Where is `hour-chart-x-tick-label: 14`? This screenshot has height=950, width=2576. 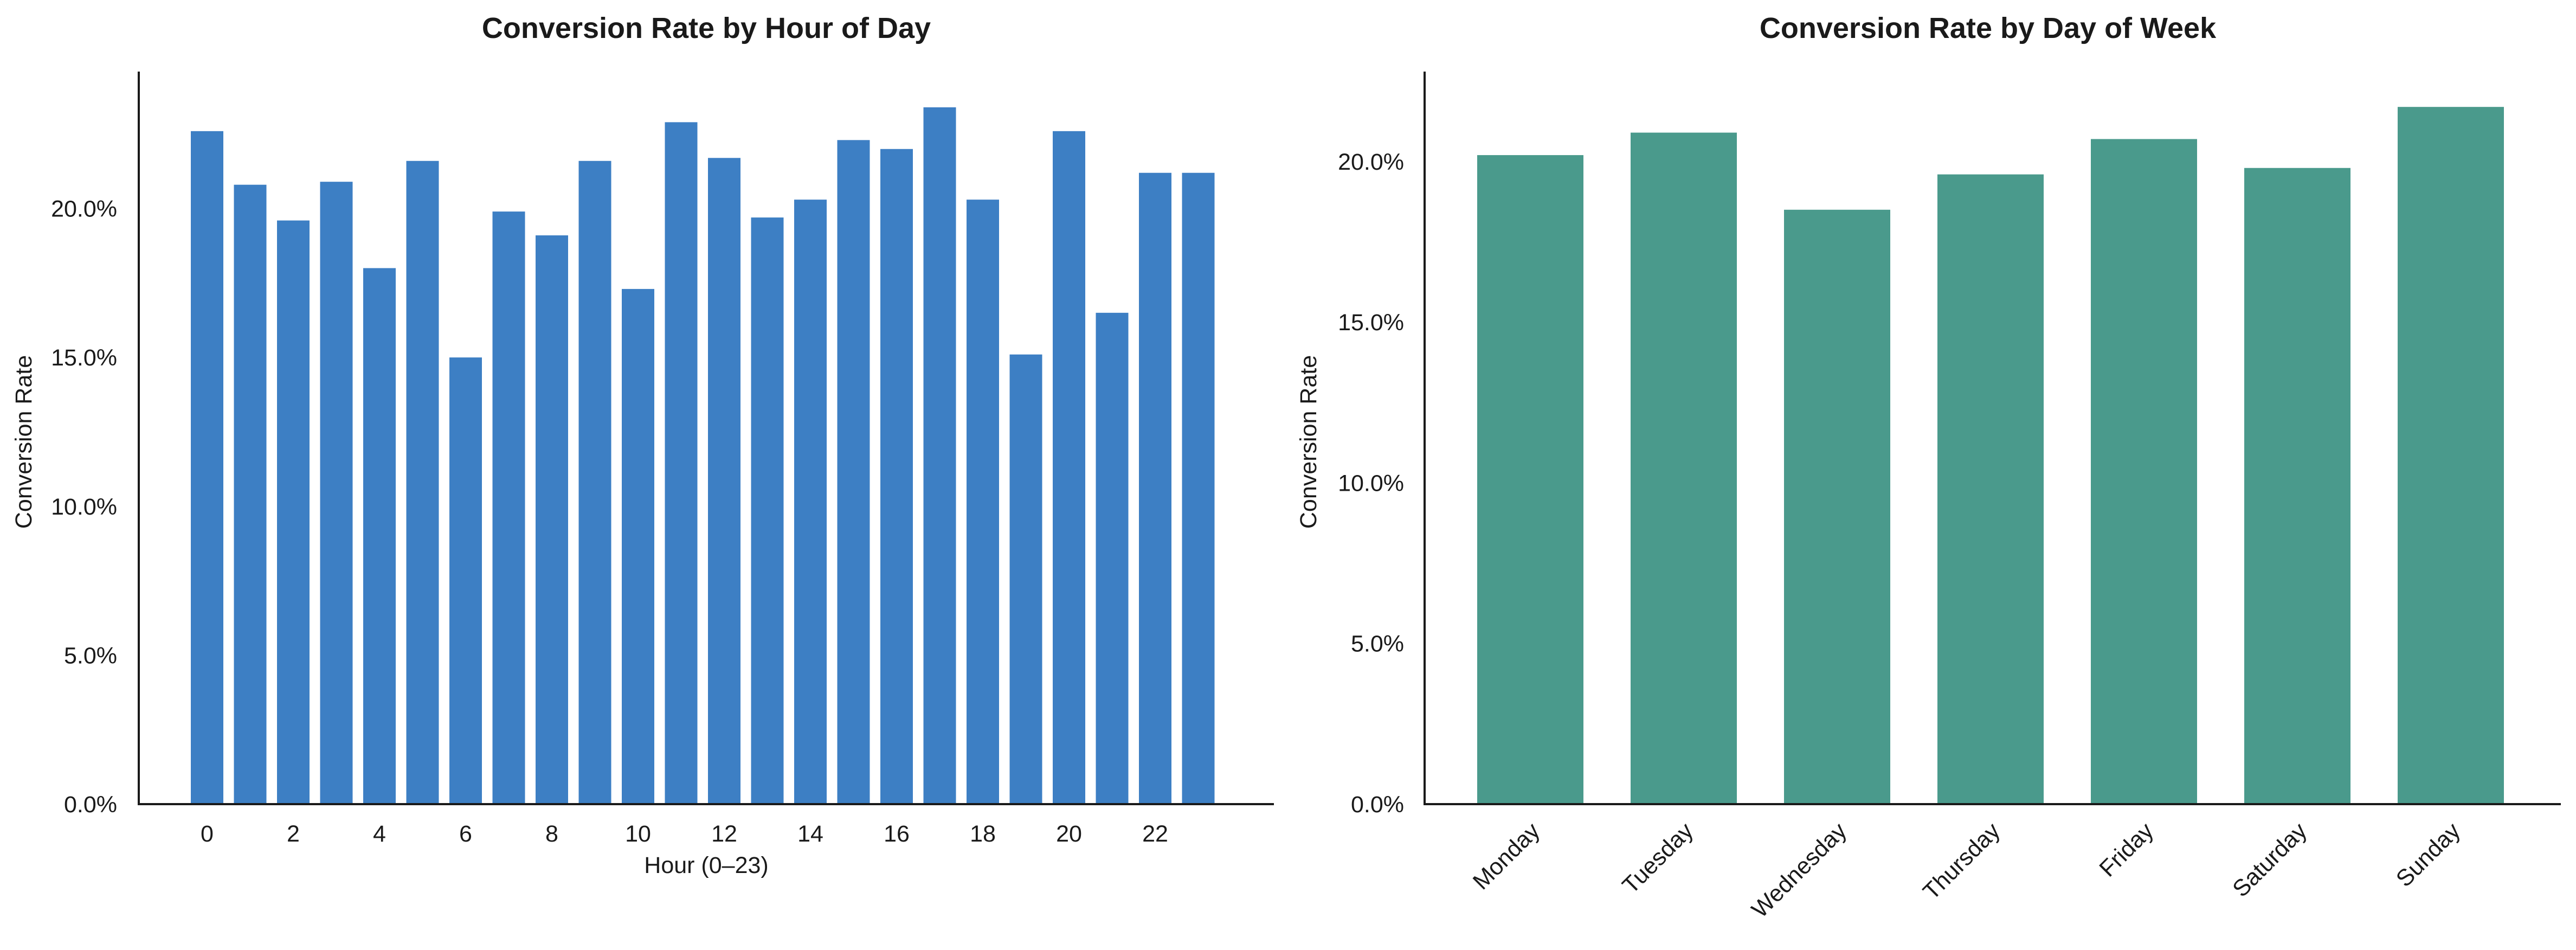
hour-chart-x-tick-label: 14 is located at coordinates (810, 834).